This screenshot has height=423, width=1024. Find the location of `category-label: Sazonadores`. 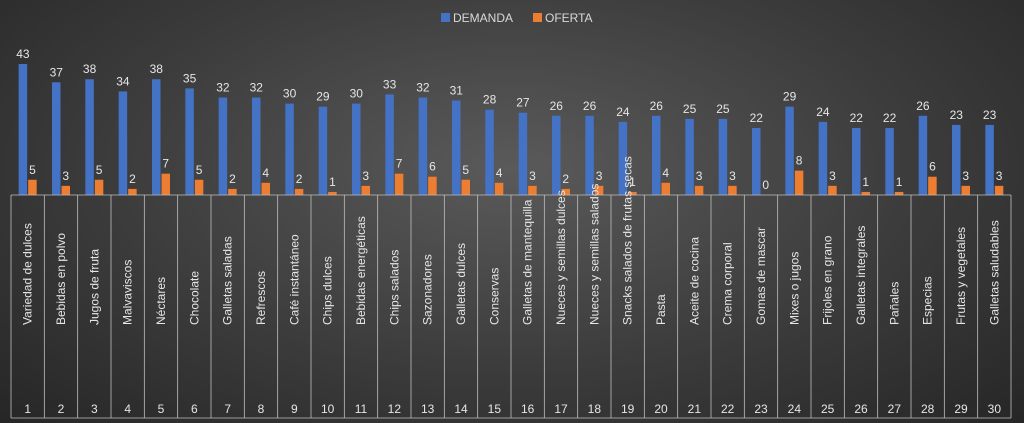

category-label: Sazonadores is located at coordinates (428, 289).